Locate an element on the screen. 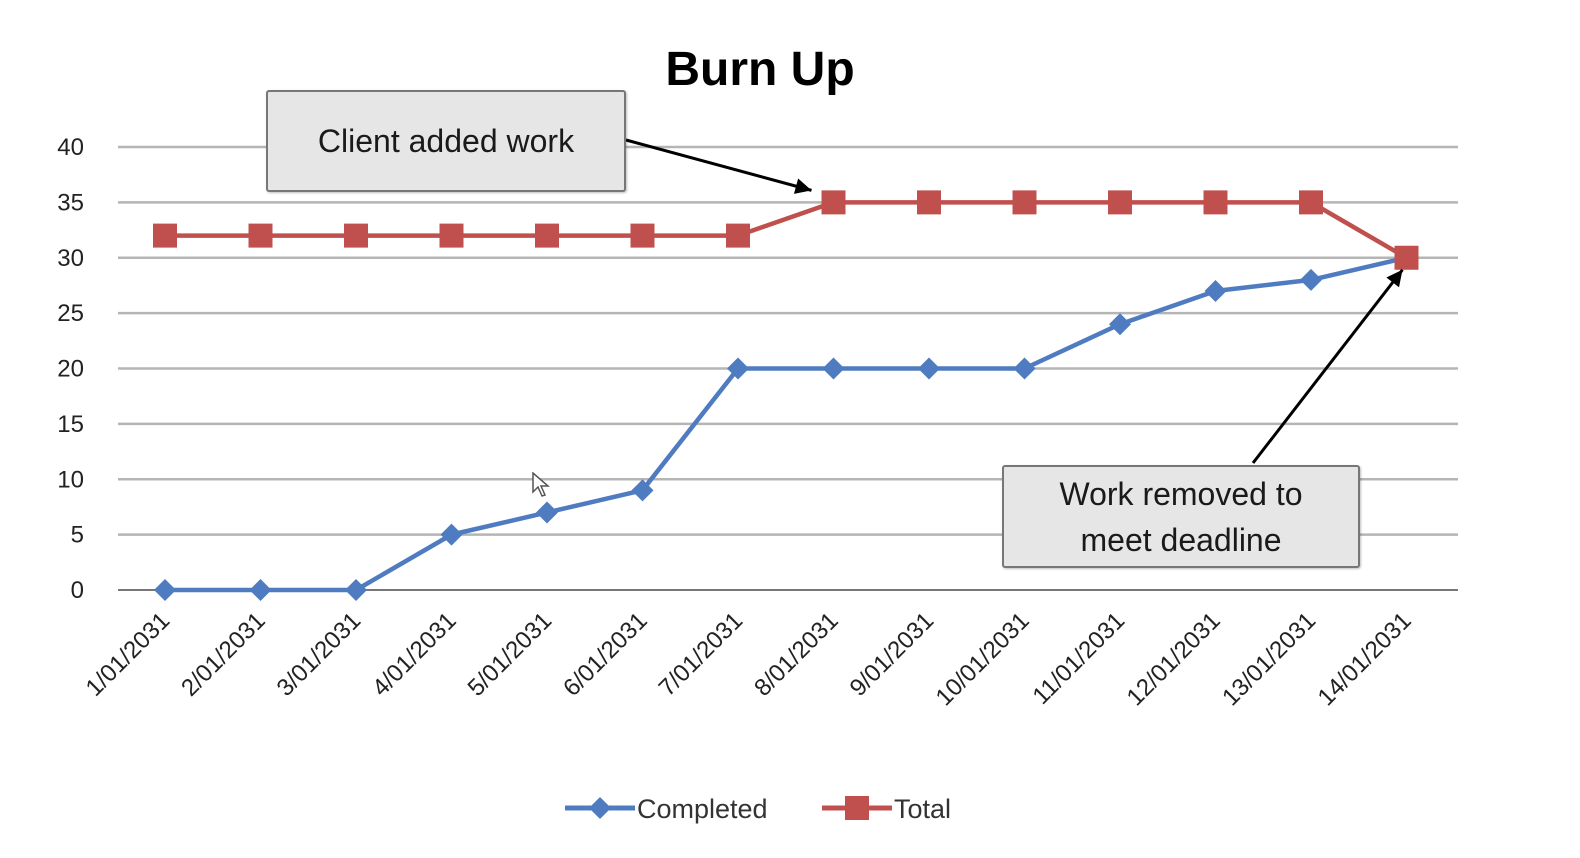 The width and height of the screenshot is (1580, 858). x-tick-label: 11/01/2031 is located at coordinates (1078, 658).